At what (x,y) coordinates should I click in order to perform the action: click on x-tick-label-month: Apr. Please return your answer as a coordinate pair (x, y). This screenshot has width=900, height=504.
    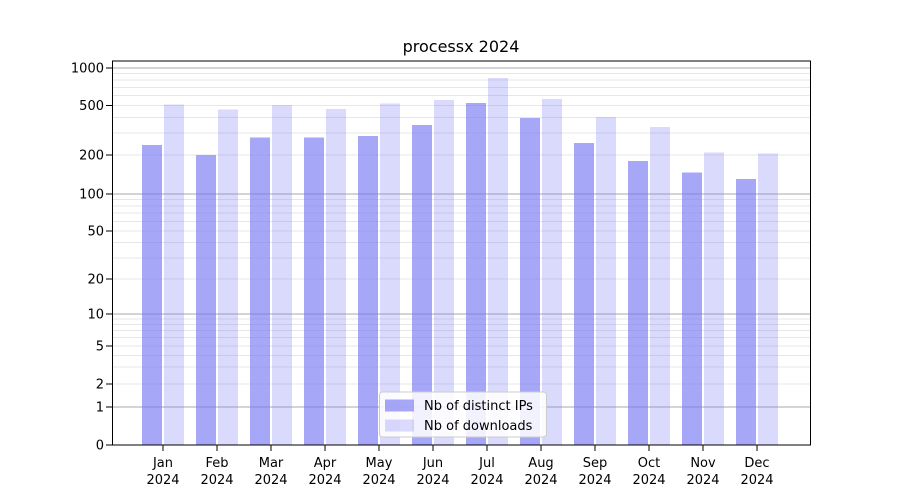
    Looking at the image, I should click on (325, 463).